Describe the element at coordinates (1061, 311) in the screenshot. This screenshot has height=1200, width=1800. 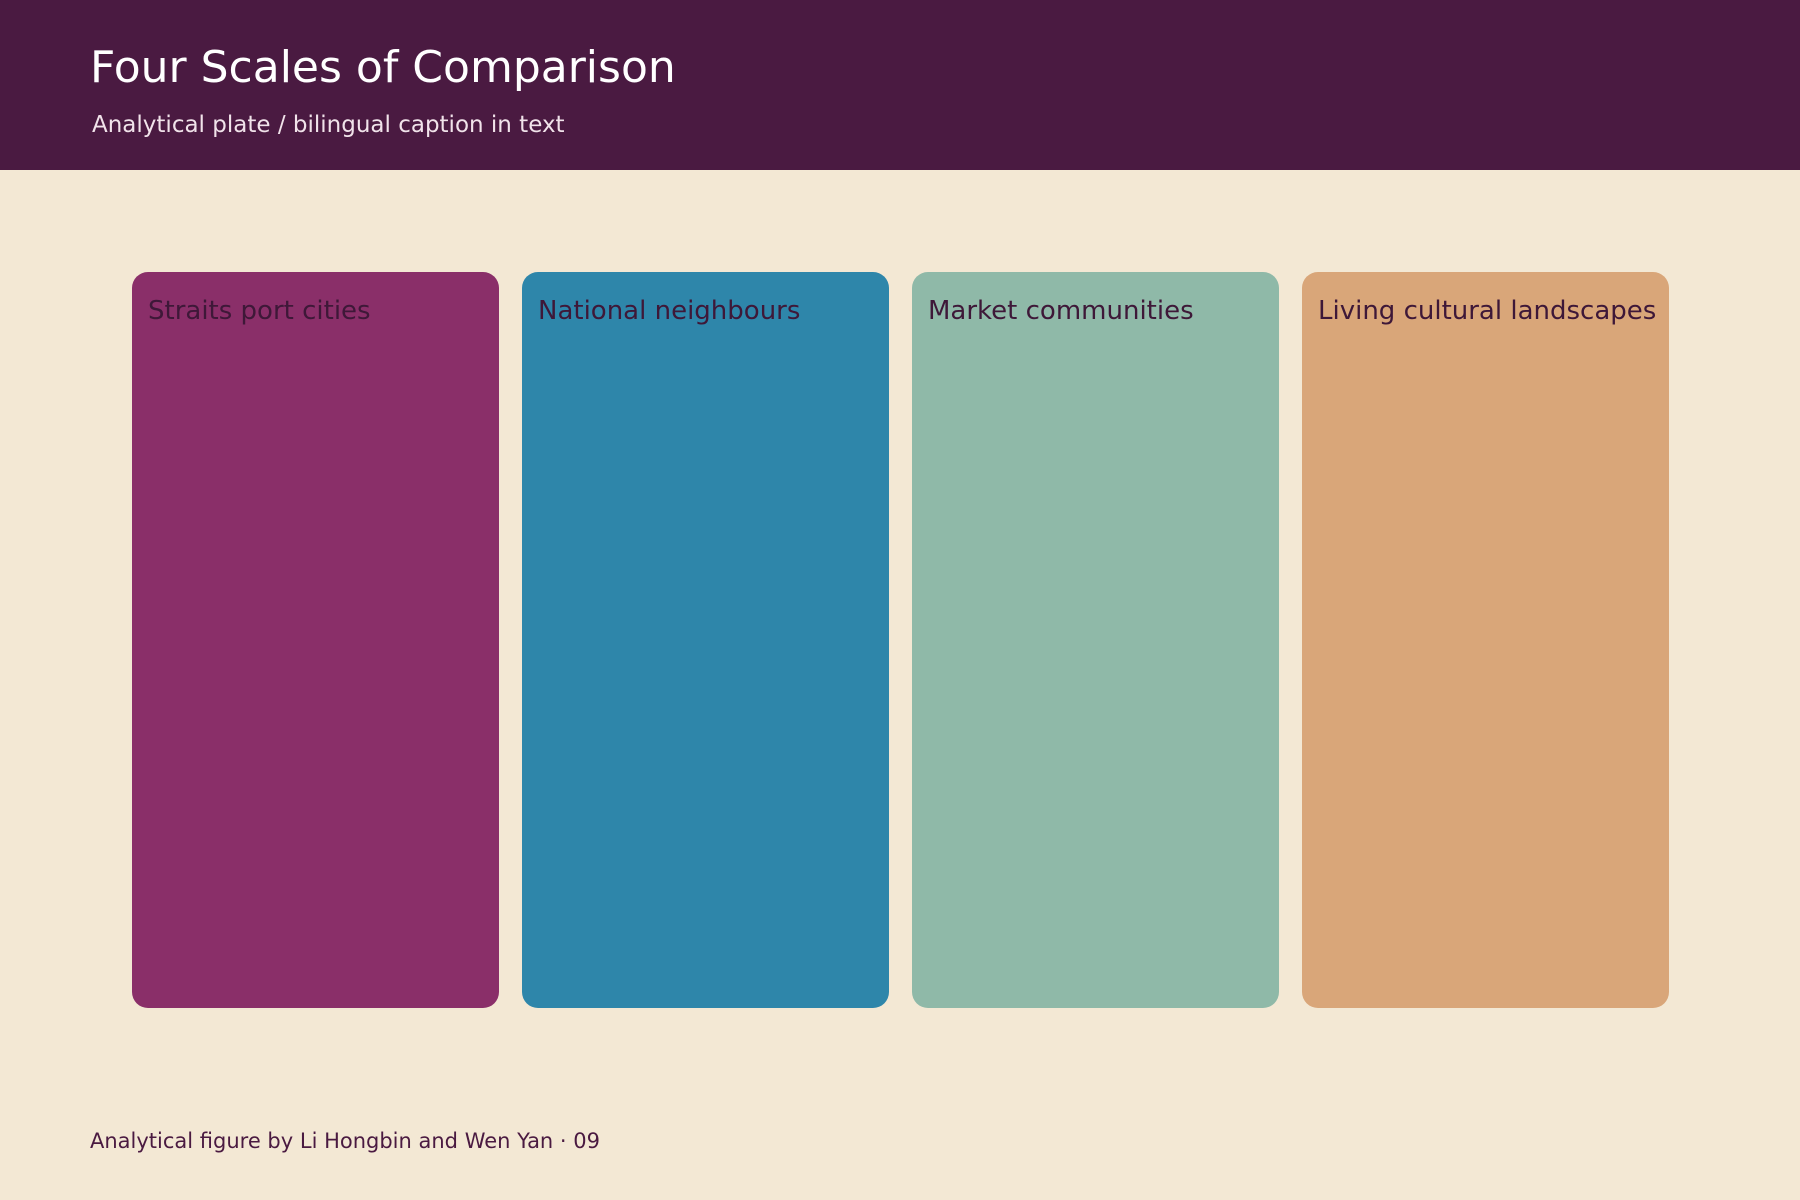
I see `card-label: Market communities` at that location.